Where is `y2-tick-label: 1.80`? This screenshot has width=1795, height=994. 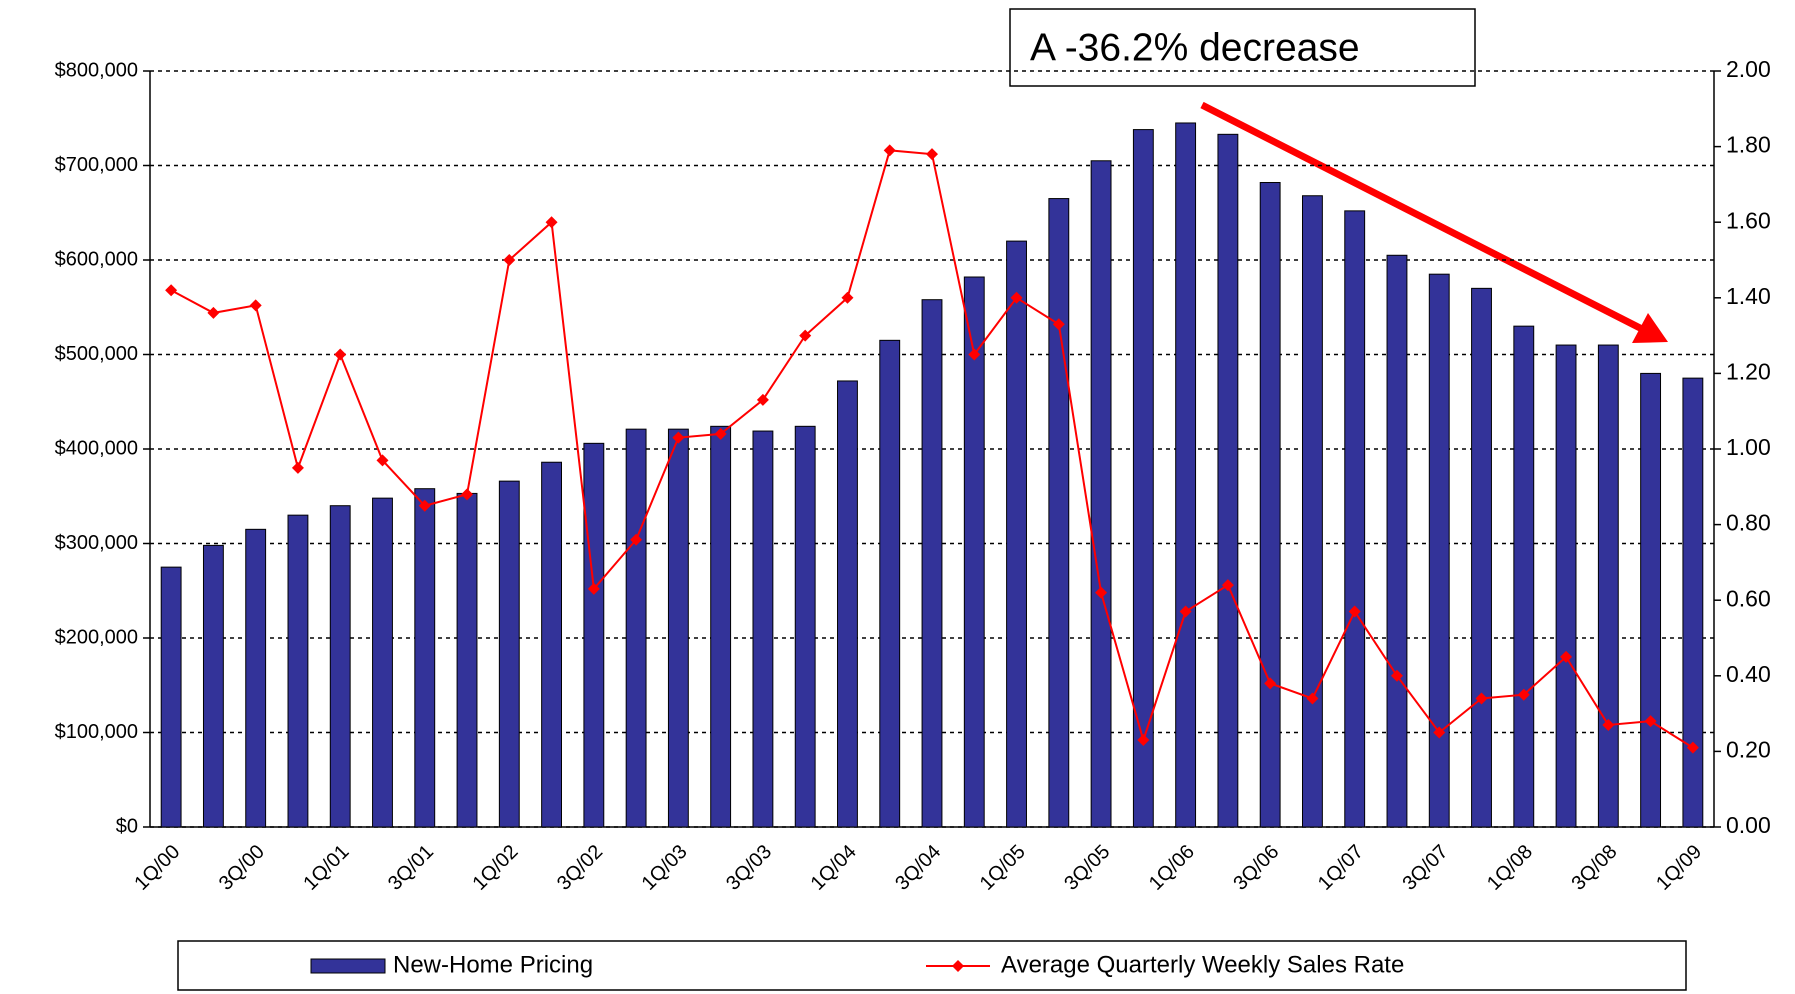 y2-tick-label: 1.80 is located at coordinates (1748, 145).